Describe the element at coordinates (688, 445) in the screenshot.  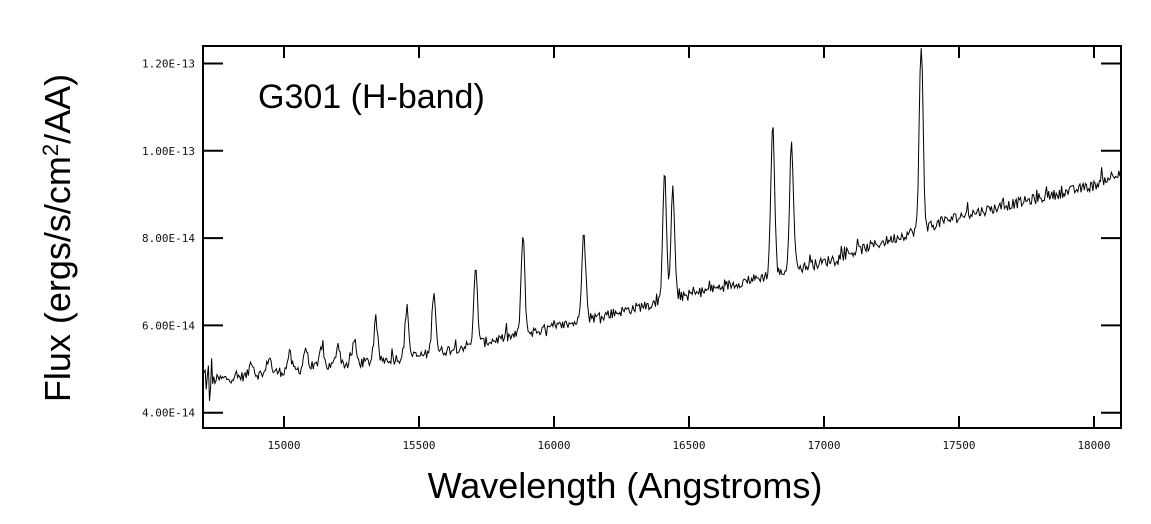
I see `x-tick-label: 16500` at that location.